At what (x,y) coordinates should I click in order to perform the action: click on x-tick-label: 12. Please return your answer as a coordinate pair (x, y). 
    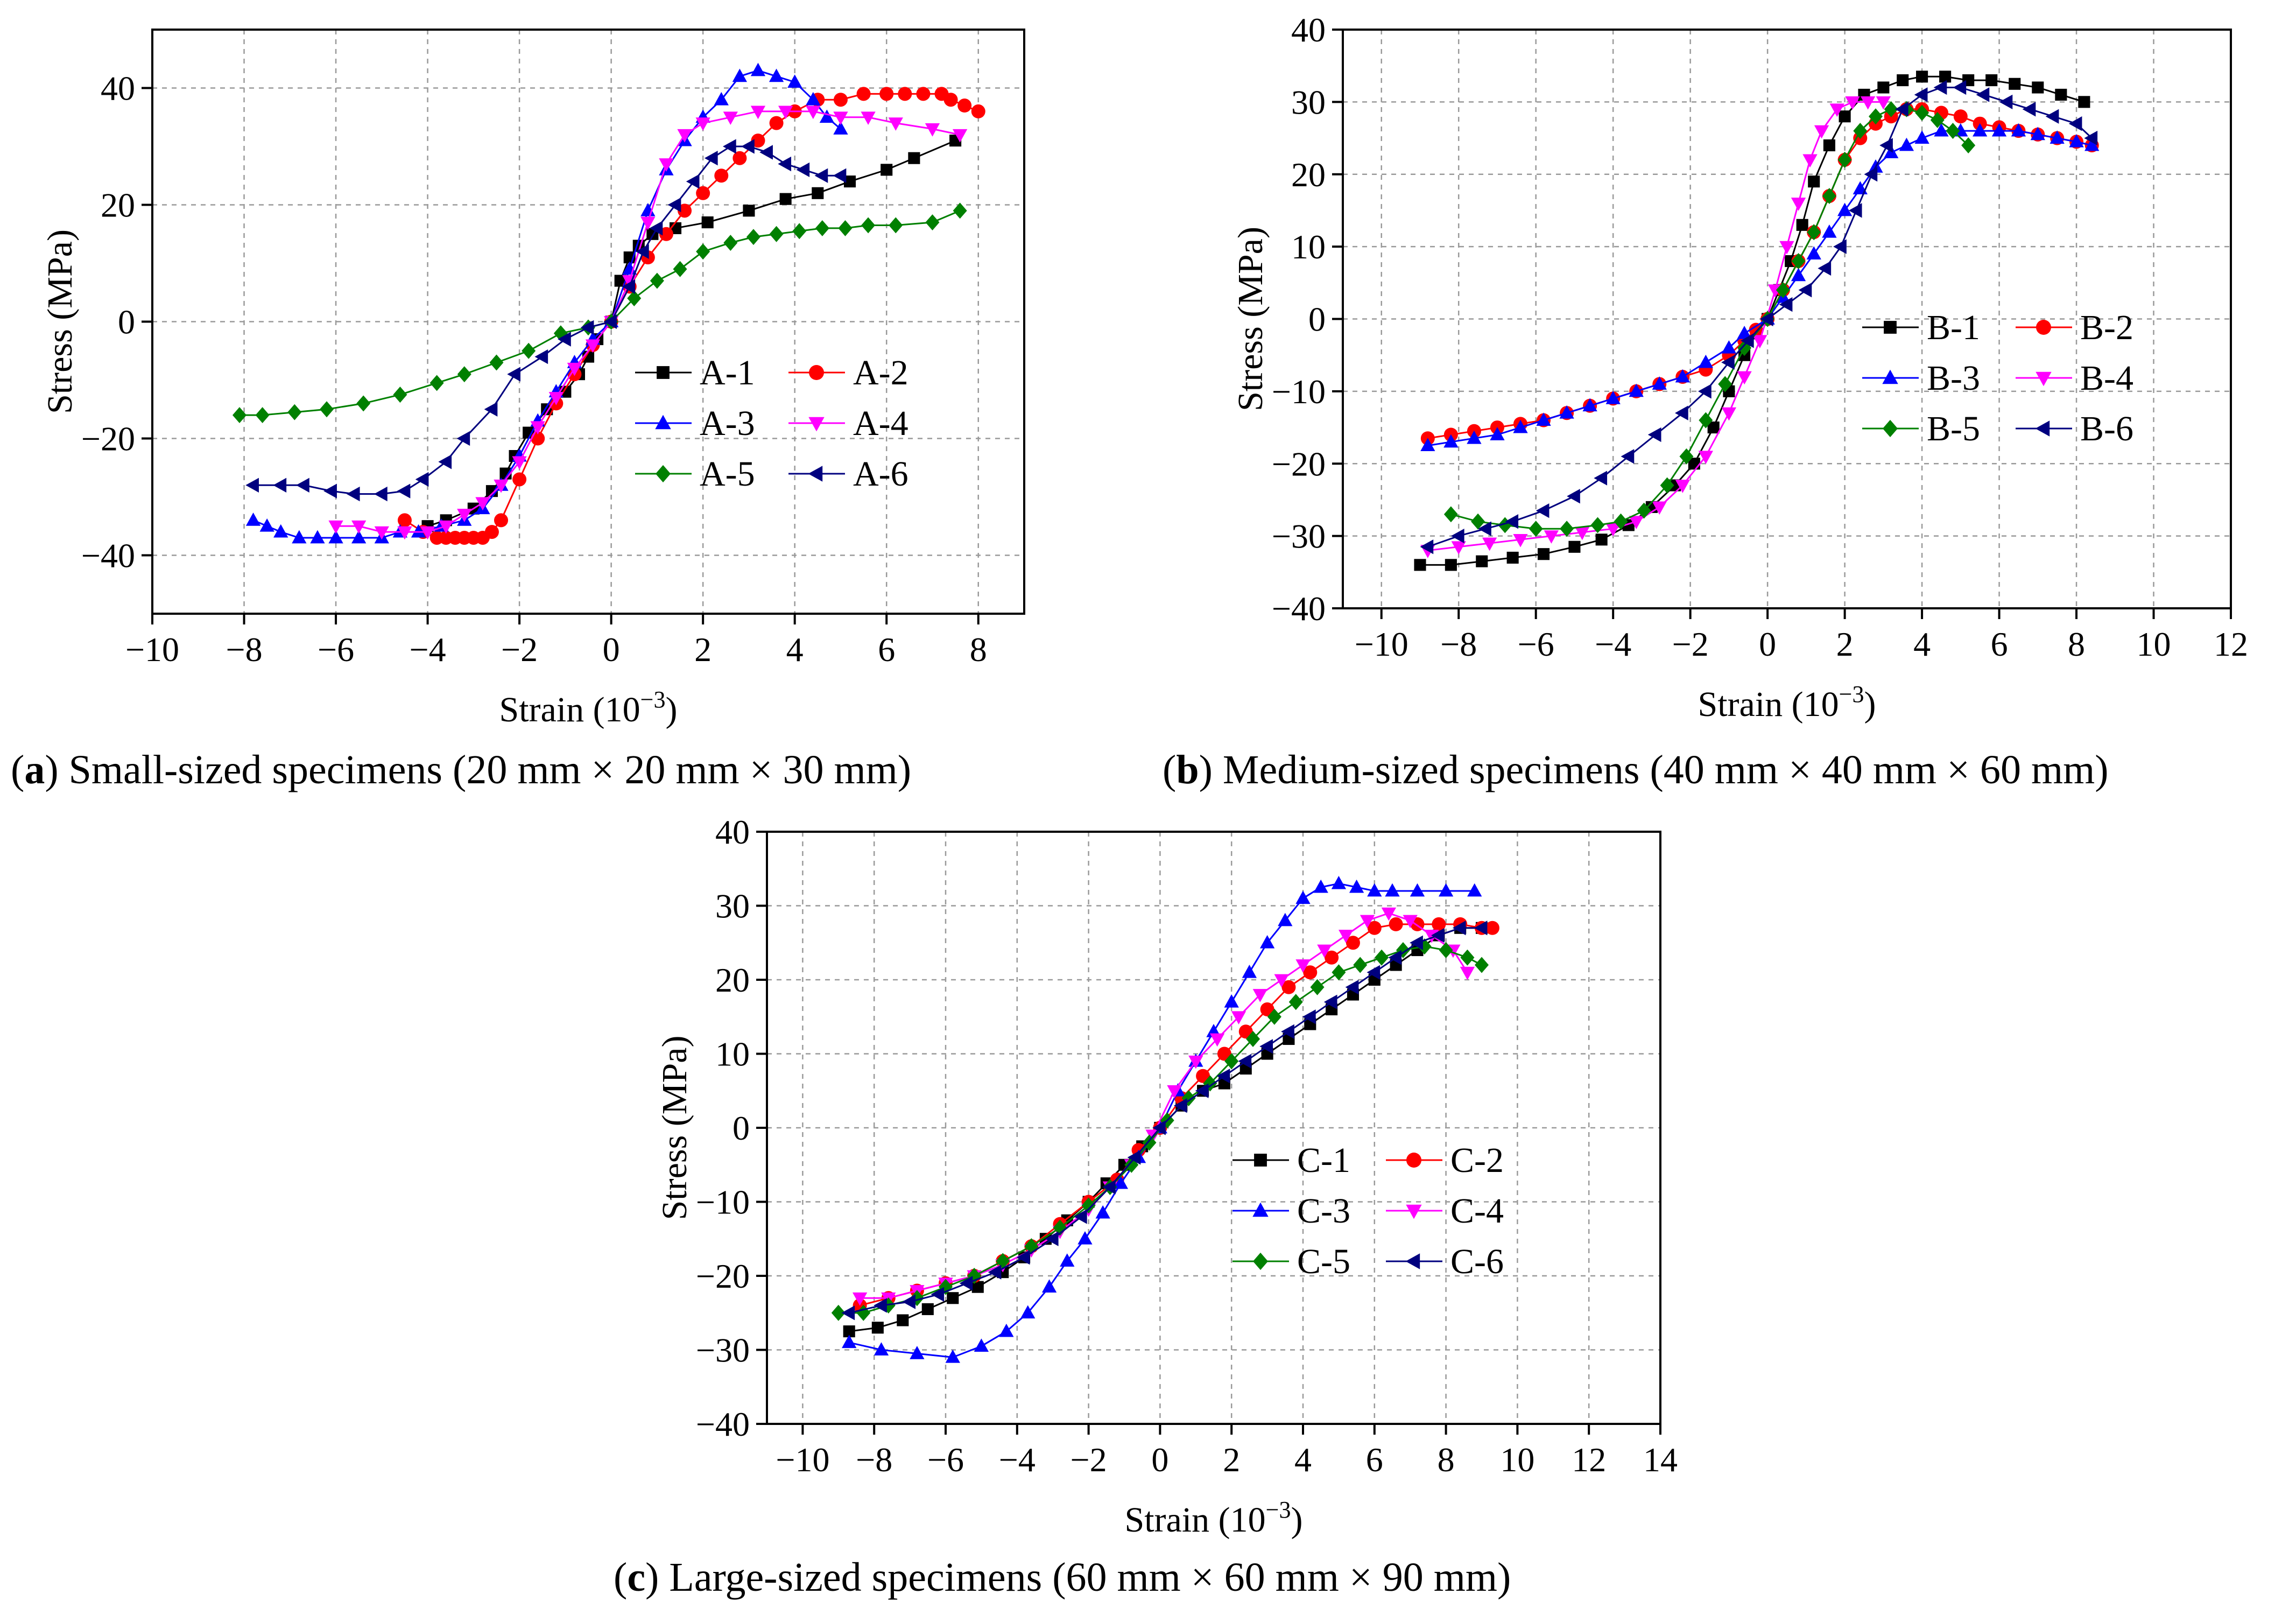
    Looking at the image, I should click on (2231, 644).